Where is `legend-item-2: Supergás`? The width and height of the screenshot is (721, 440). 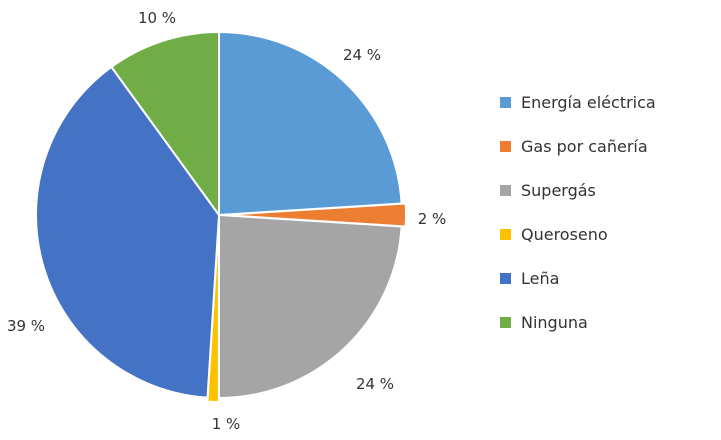 legend-item-2: Supergás is located at coordinates (578, 190).